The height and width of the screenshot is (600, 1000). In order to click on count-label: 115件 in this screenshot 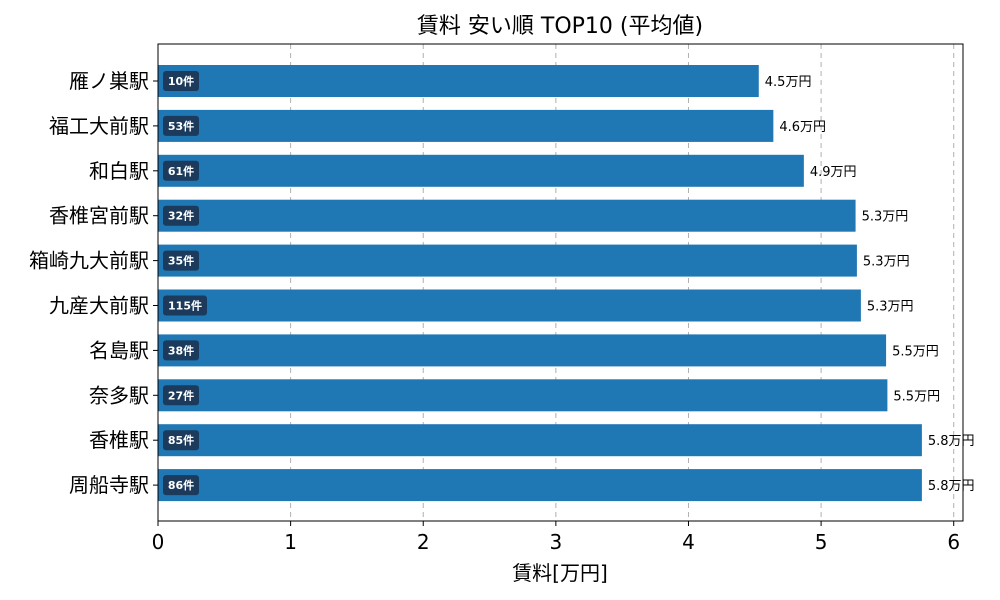, I will do `click(185, 306)`.